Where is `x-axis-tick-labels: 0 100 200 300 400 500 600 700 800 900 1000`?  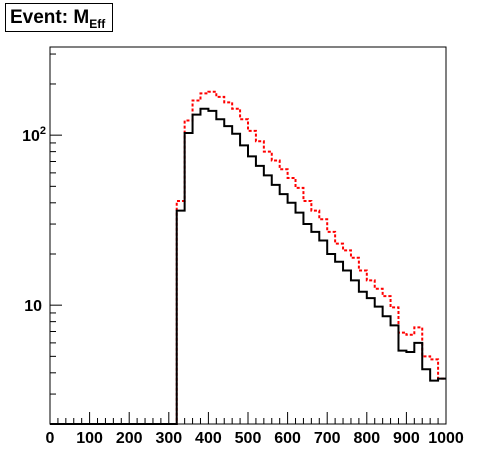 x-axis-tick-labels: 0 100 200 300 400 500 600 700 800 900 1000 is located at coordinates (255, 438).